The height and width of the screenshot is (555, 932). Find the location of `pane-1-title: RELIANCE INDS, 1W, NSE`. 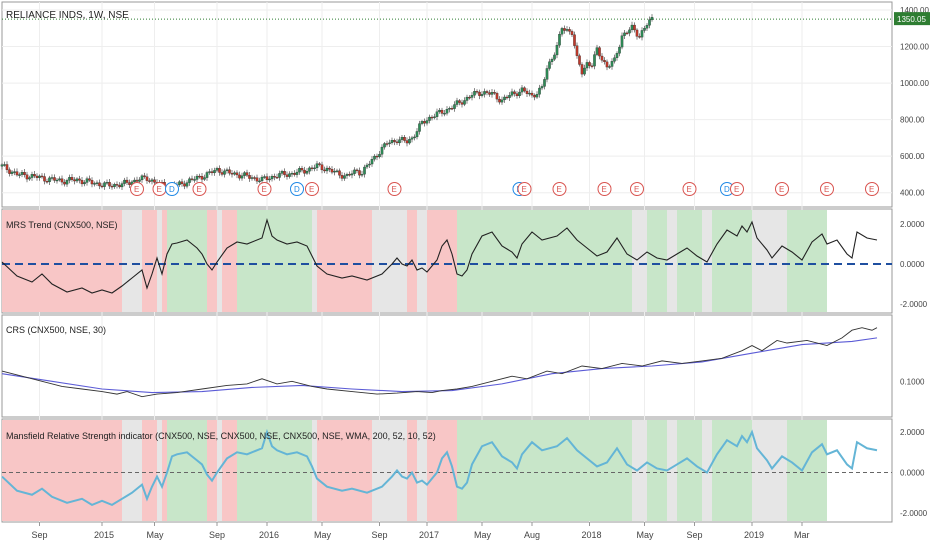

pane-1-title: RELIANCE INDS, 1W, NSE is located at coordinates (67, 15).